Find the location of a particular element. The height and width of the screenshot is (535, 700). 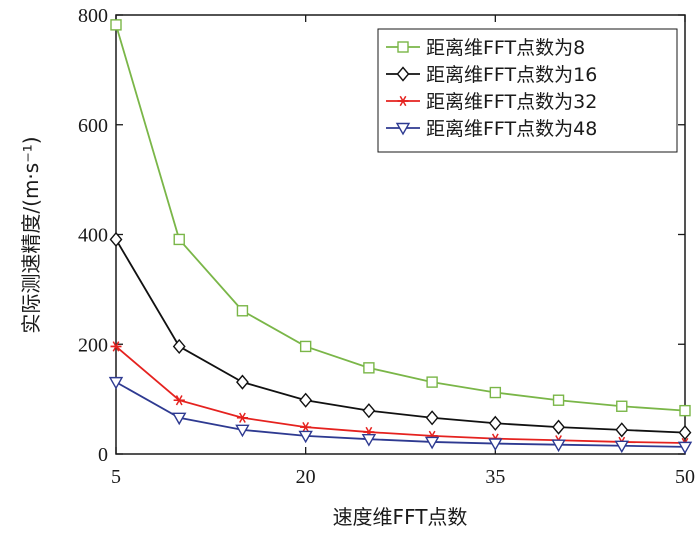

y-tick-label: 200 is located at coordinates (93, 345).